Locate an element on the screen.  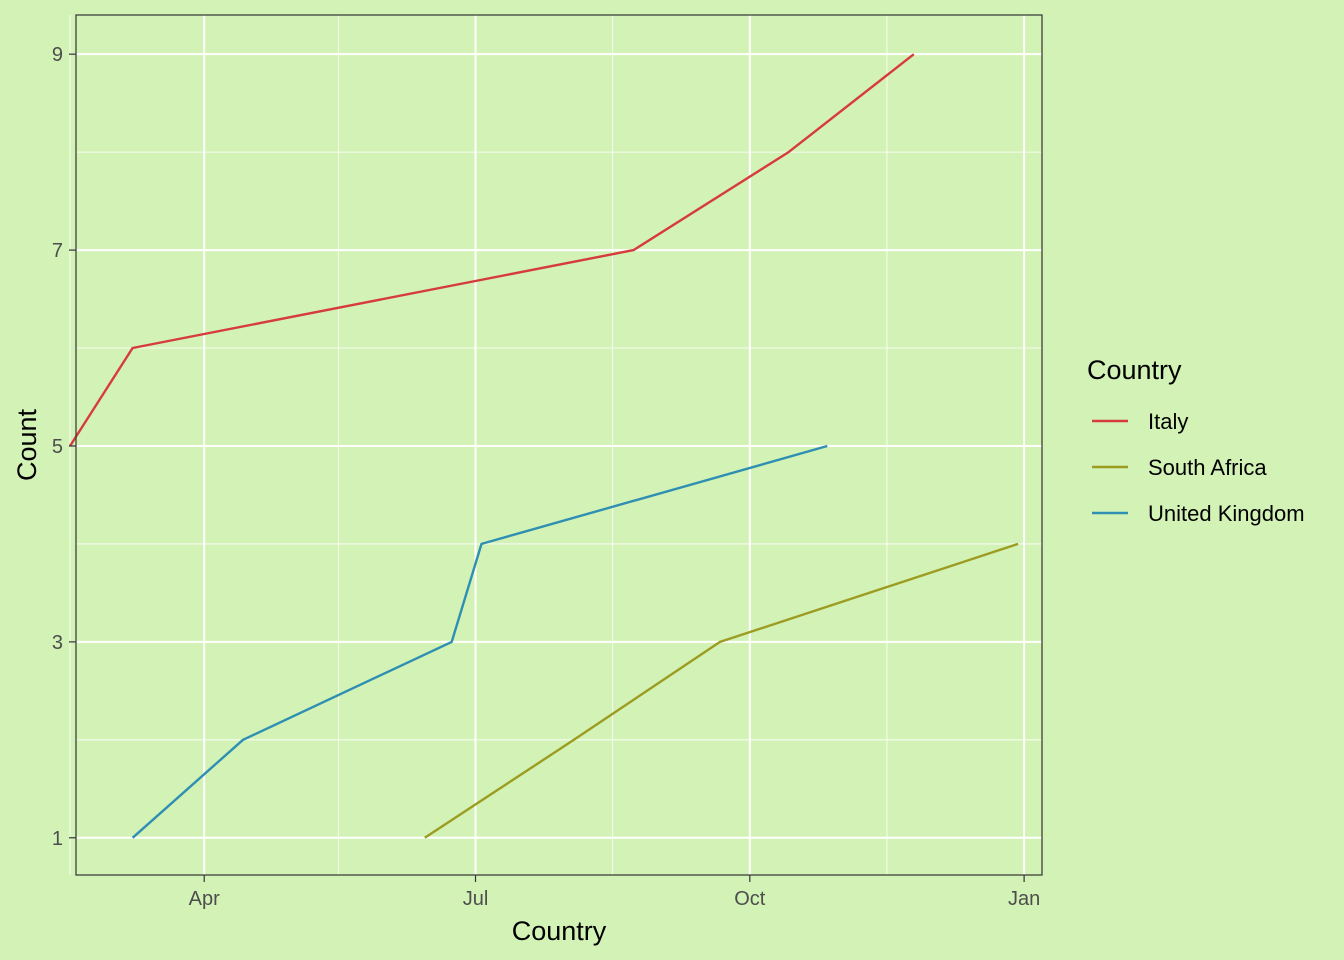
y-tick-label: 5 is located at coordinates (57, 447).